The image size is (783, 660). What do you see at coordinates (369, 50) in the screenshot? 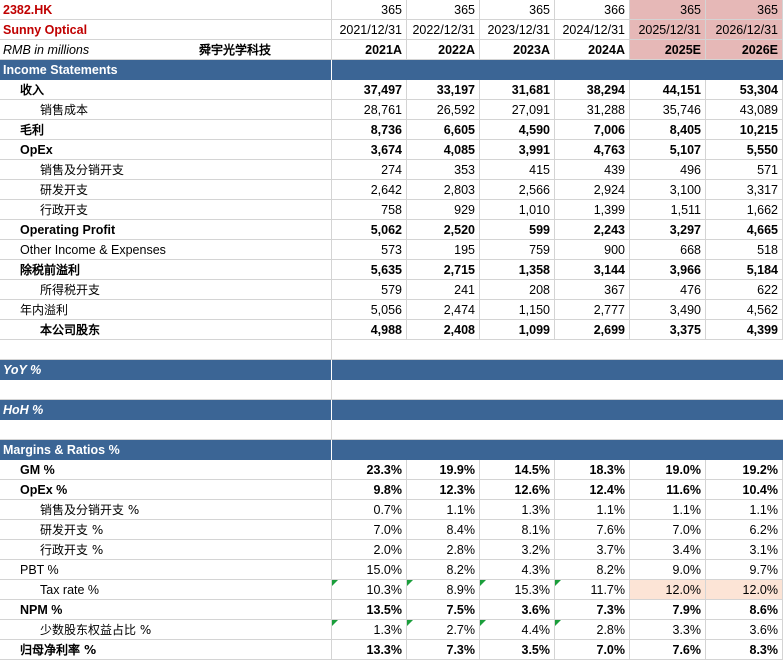
I see `year-cell: 2021A` at bounding box center [369, 50].